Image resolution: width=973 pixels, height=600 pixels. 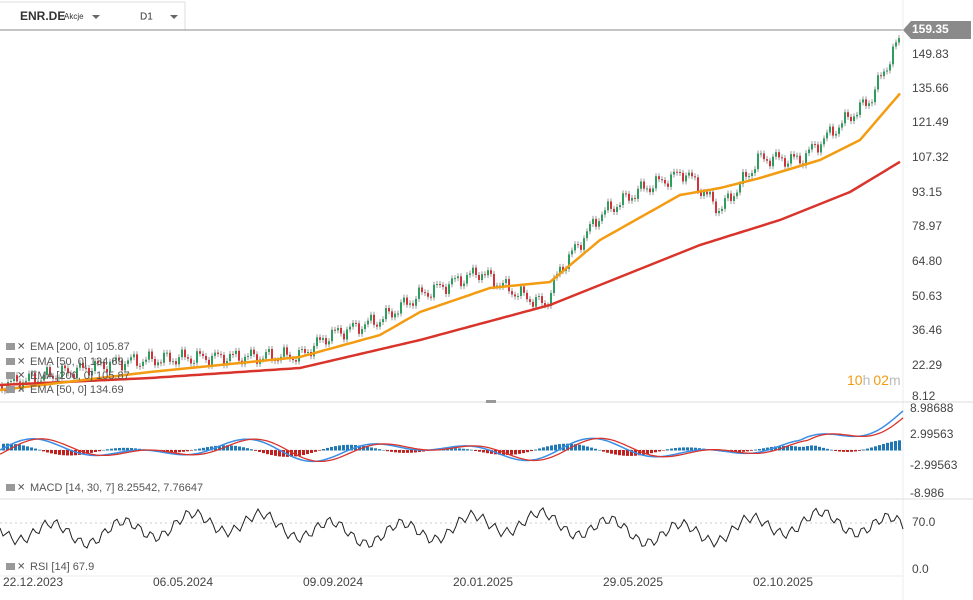 What do you see at coordinates (927, 226) in the screenshot?
I see `price-tick-label: 78.97` at bounding box center [927, 226].